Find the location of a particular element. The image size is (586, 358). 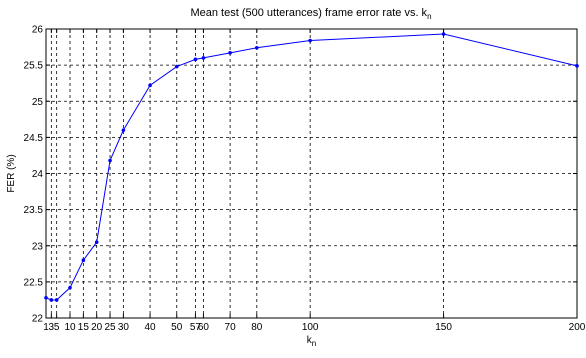

x-tick-label: 5 is located at coordinates (57, 327).